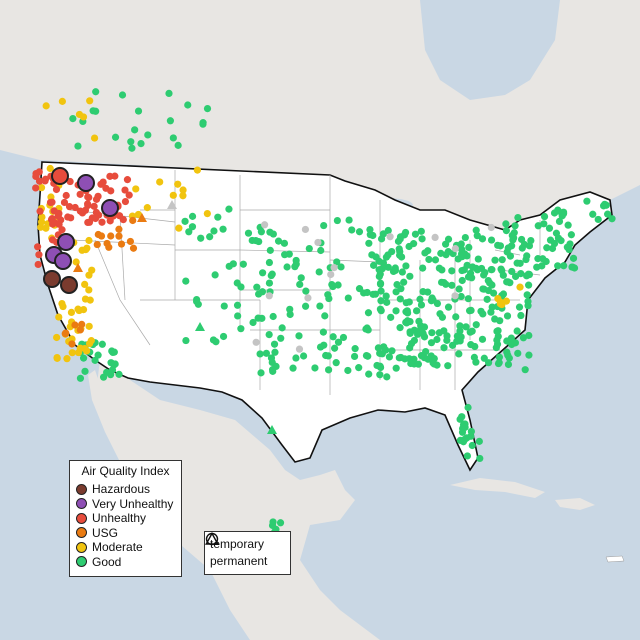 The height and width of the screenshot is (640, 640). I want to click on permanent-monitor-marker, so click(172, 204).